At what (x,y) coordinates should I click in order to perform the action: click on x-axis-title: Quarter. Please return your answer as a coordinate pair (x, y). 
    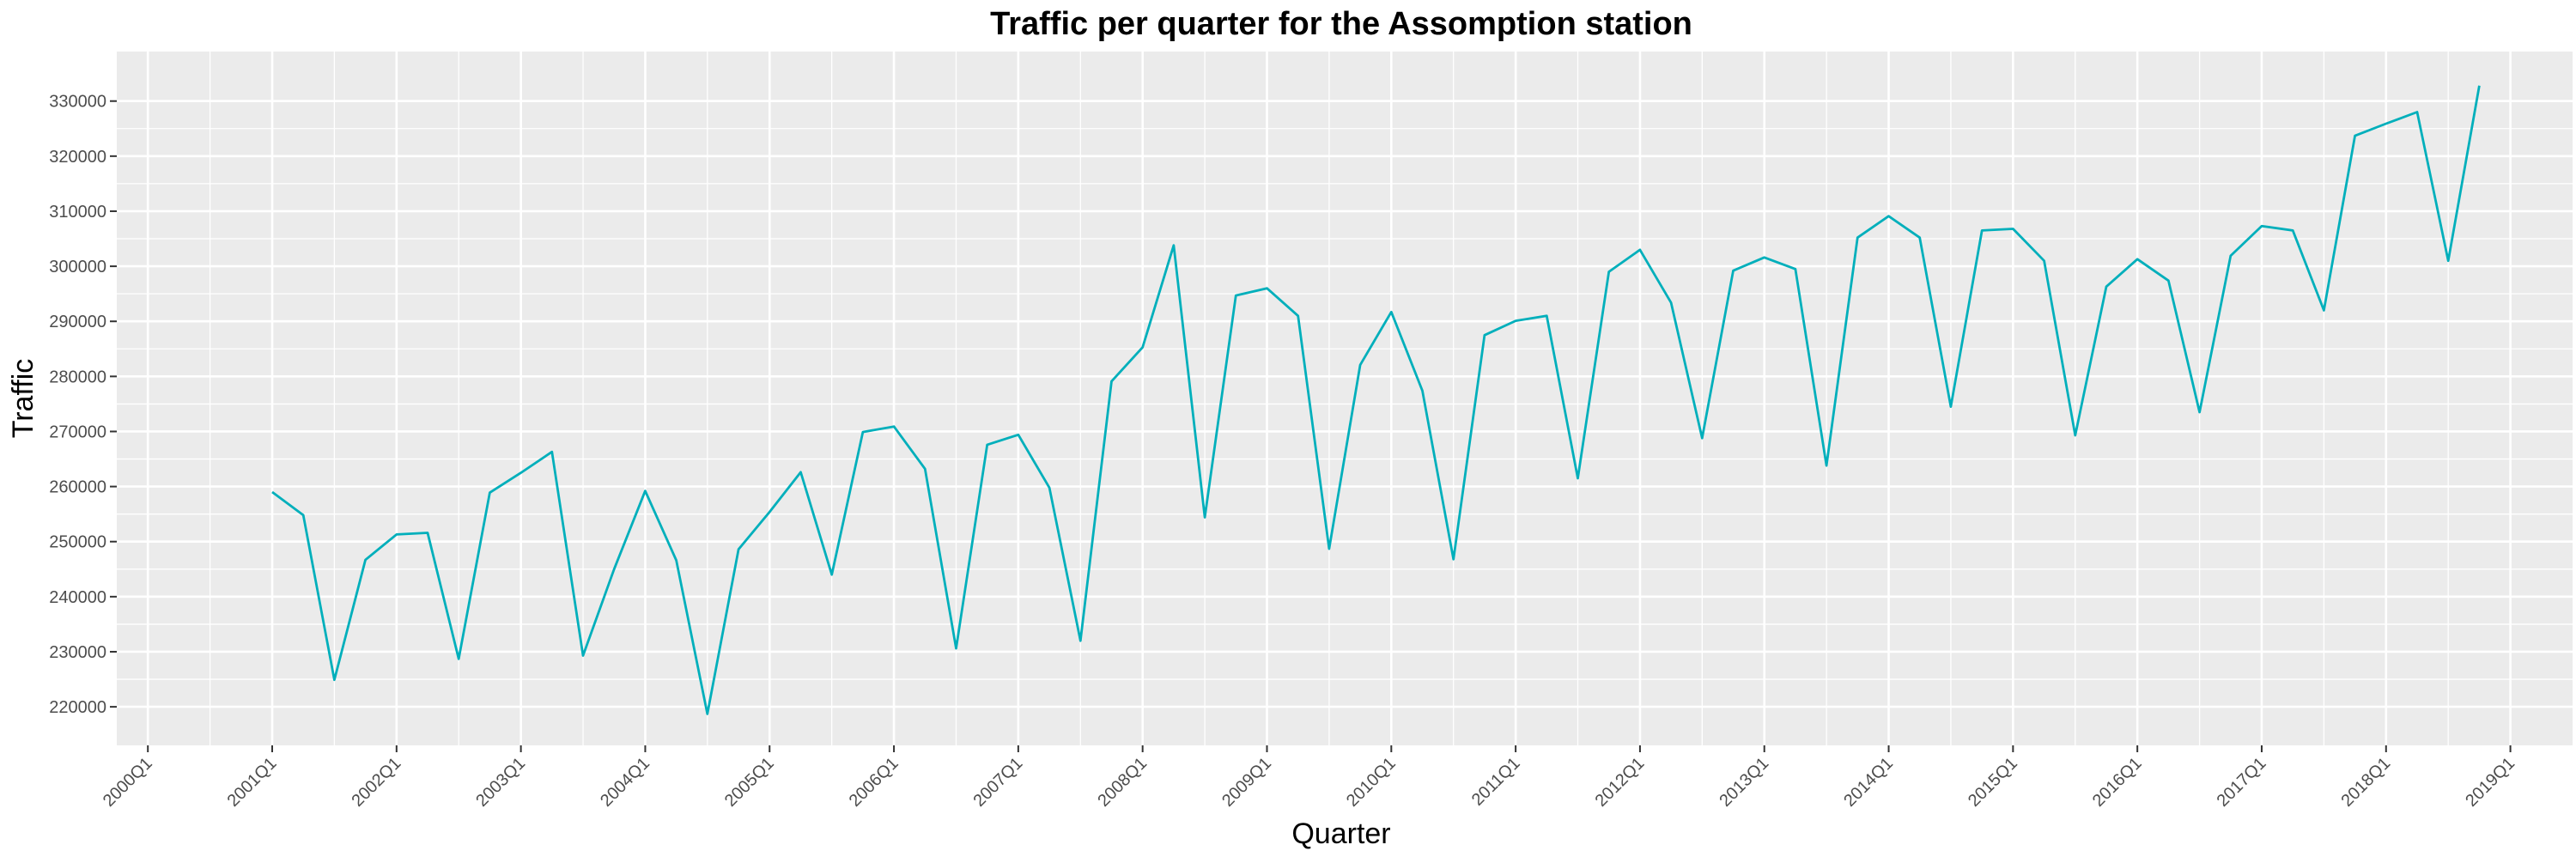
    Looking at the image, I should click on (1341, 834).